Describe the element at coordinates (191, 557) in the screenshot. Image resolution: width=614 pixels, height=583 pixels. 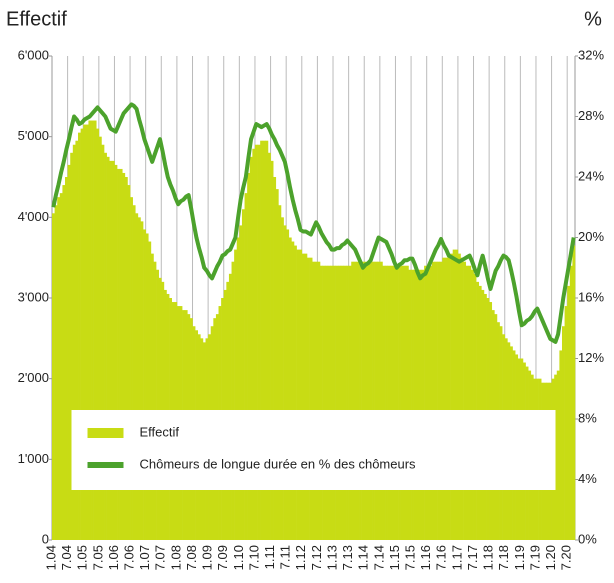
I see `x-tick-label: 7.08` at that location.